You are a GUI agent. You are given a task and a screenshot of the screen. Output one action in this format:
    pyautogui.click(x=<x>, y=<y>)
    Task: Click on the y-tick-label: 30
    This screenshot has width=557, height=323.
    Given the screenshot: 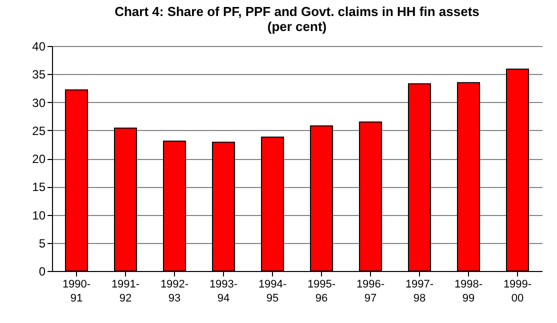 What is the action you would take?
    pyautogui.click(x=39, y=103)
    